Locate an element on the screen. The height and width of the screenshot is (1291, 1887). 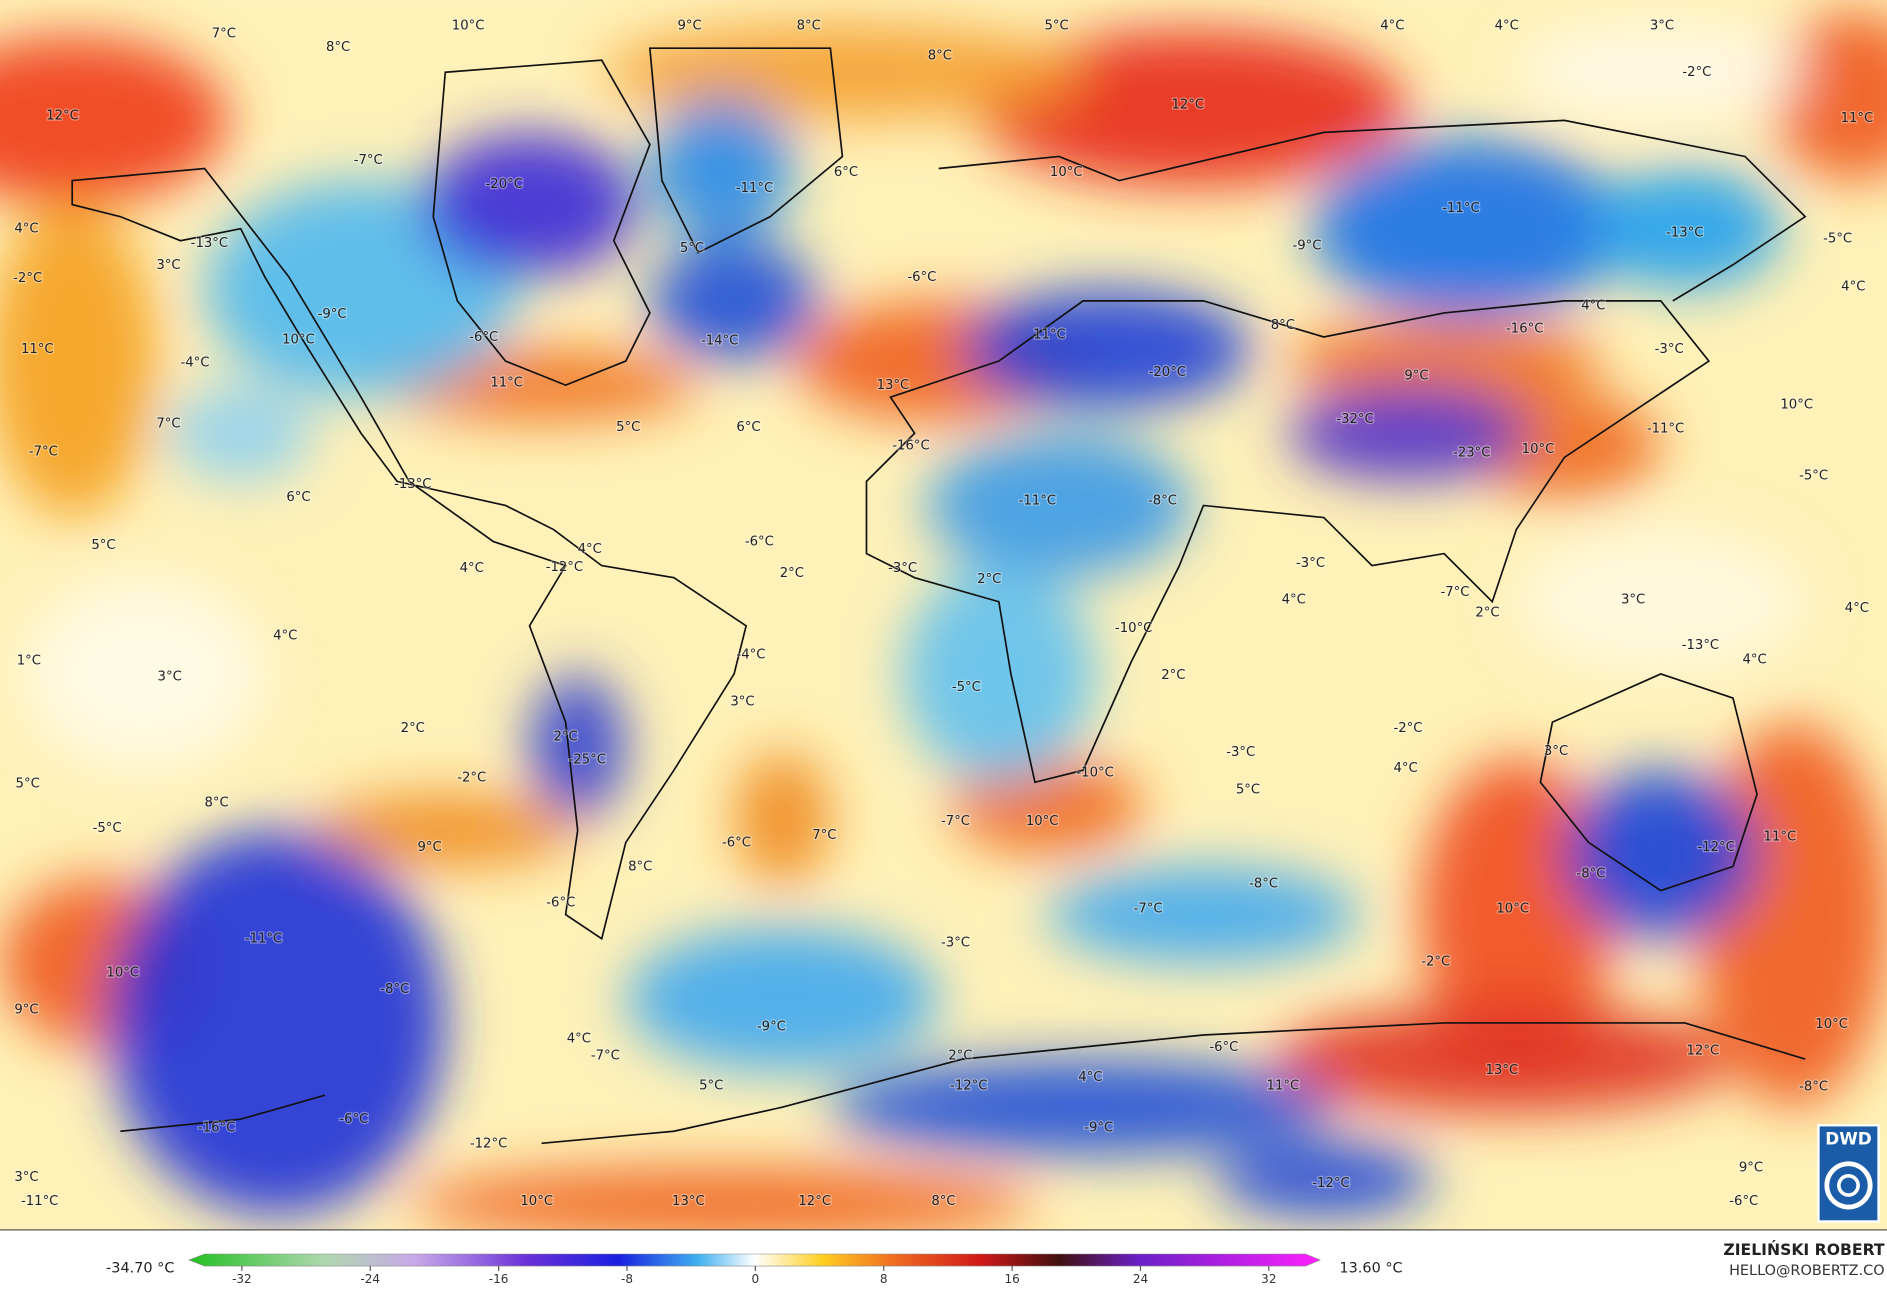
colorbar-tick-label: -16 is located at coordinates (499, 1279).